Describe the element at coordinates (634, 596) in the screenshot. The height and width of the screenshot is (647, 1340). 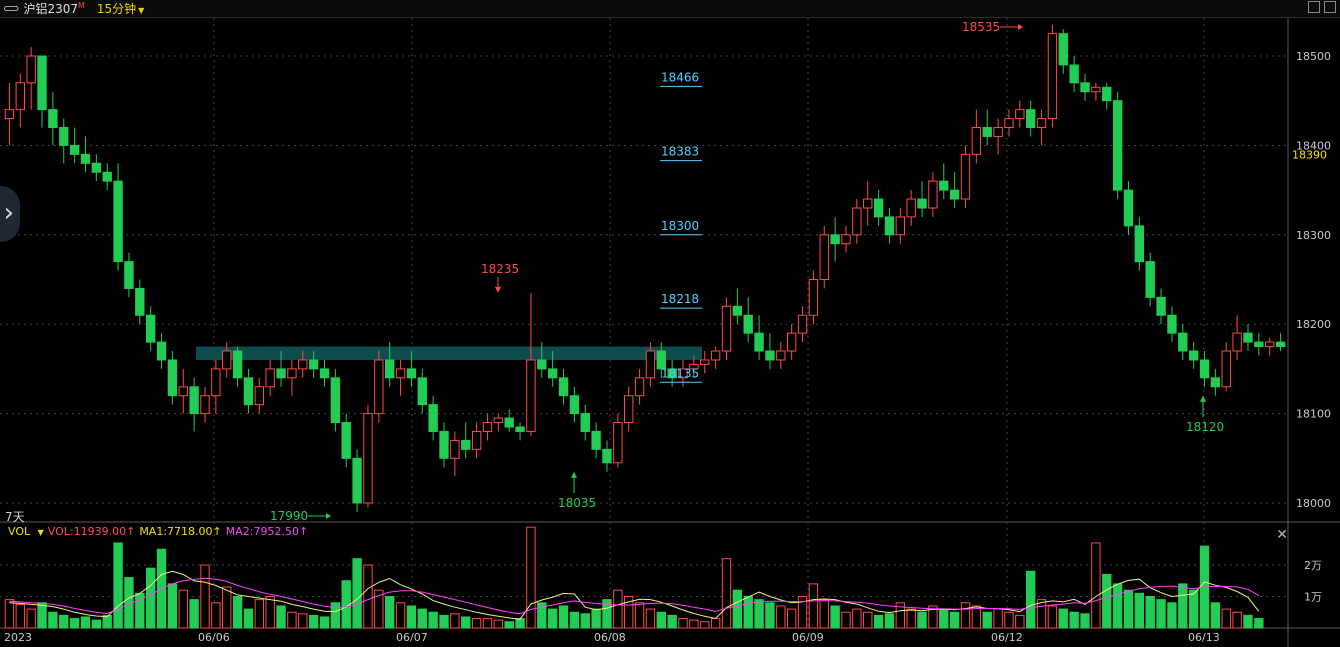
I see `ma2-line` at that location.